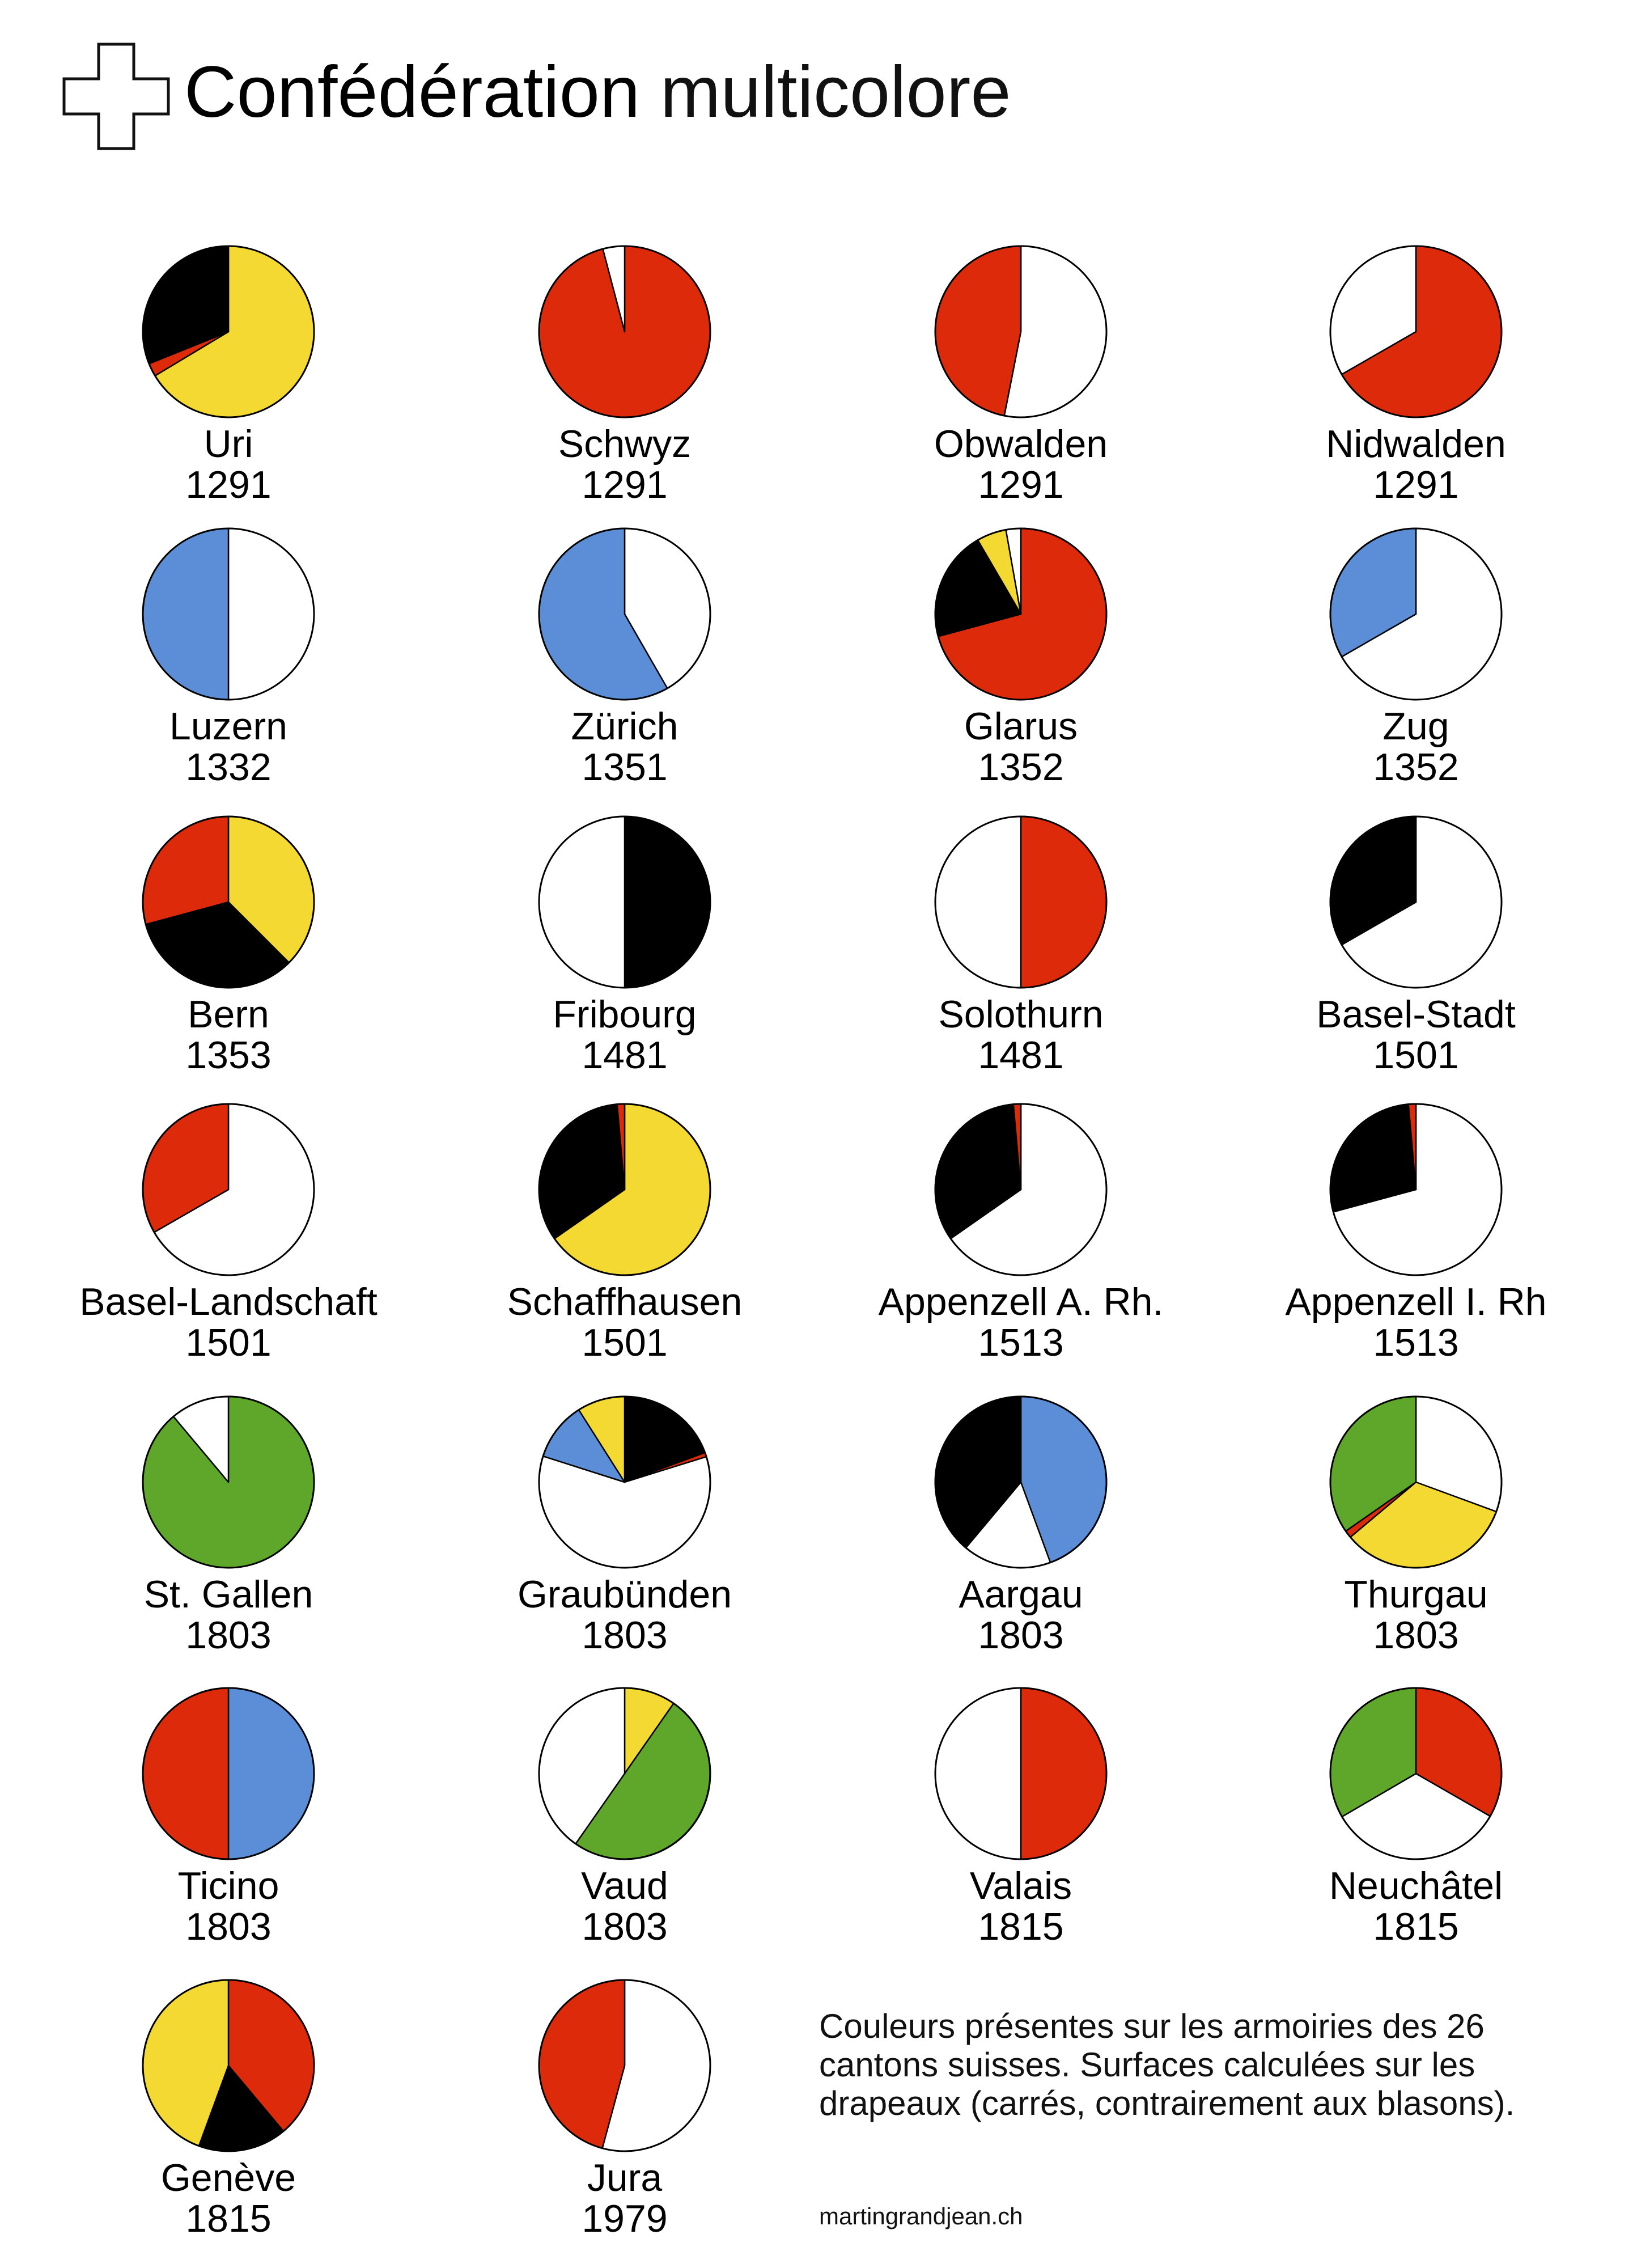 This screenshot has height=2268, width=1637. What do you see at coordinates (228, 444) in the screenshot?
I see `canton-name: Uri` at bounding box center [228, 444].